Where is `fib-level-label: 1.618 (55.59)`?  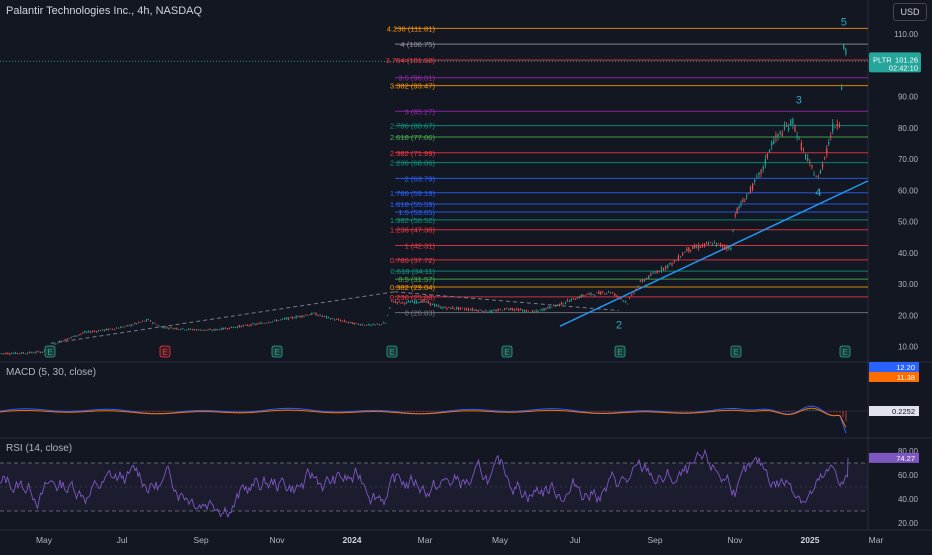 fib-level-label: 1.618 (55.59) is located at coordinates (413, 204).